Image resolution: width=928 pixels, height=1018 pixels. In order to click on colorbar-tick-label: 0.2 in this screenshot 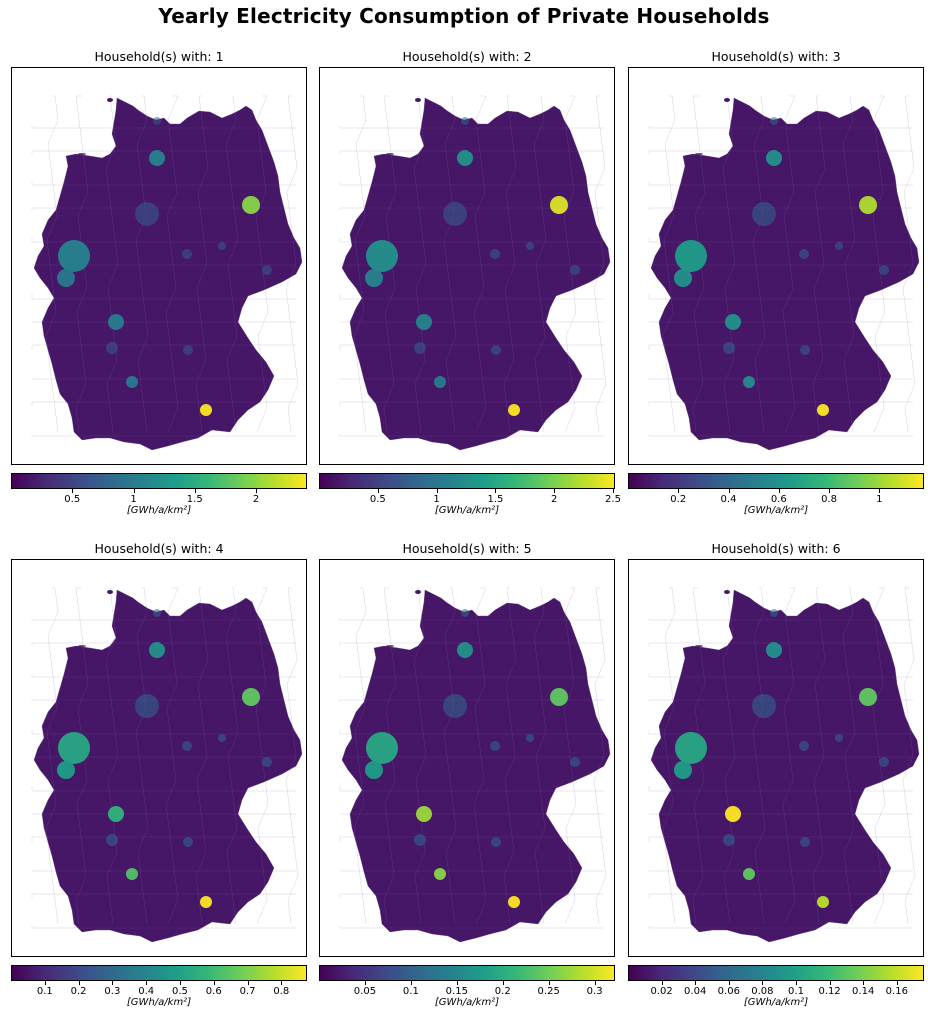, I will do `click(678, 499)`.